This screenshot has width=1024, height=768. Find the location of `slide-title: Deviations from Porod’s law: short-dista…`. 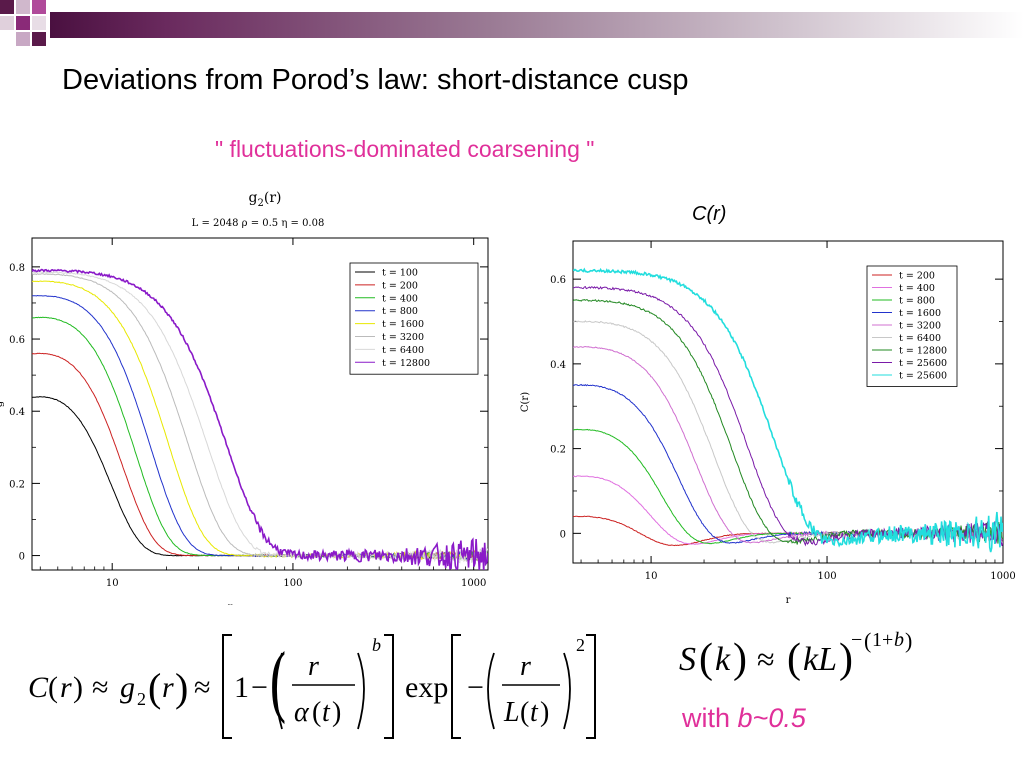

slide-title: Deviations from Porod’s law: short-dista… is located at coordinates (375, 80).